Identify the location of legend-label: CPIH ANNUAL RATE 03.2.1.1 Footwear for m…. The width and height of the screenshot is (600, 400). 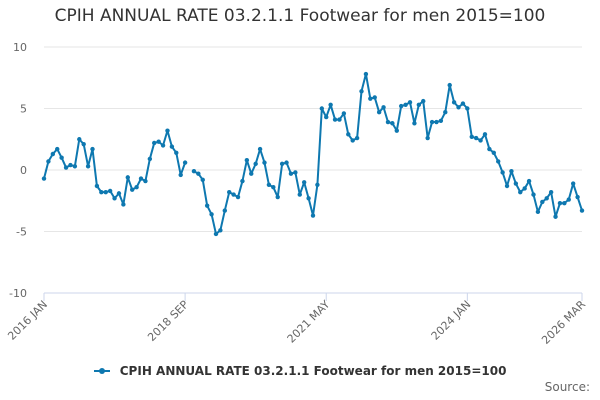
(313, 371).